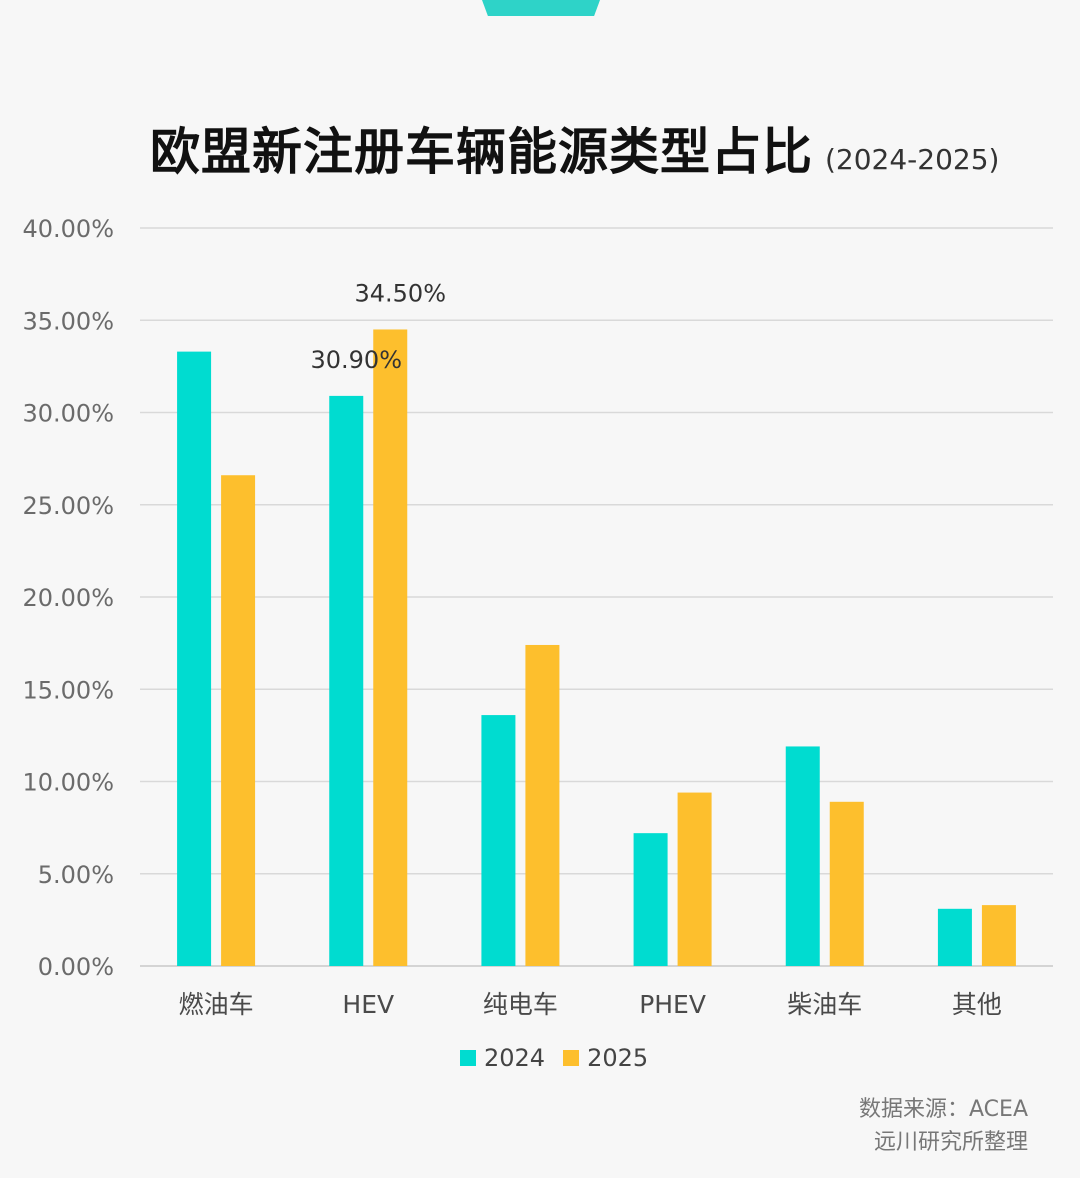  I want to click on y-tick-label: 35.00%, so click(68, 321).